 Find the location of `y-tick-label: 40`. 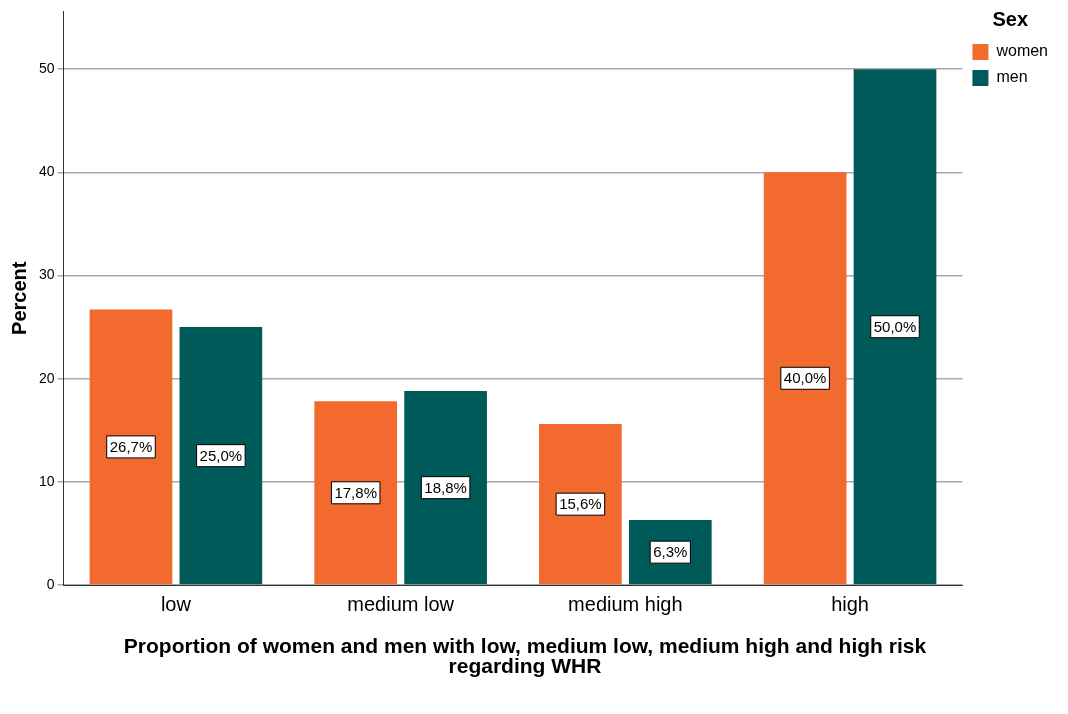

y-tick-label: 40 is located at coordinates (46, 171).